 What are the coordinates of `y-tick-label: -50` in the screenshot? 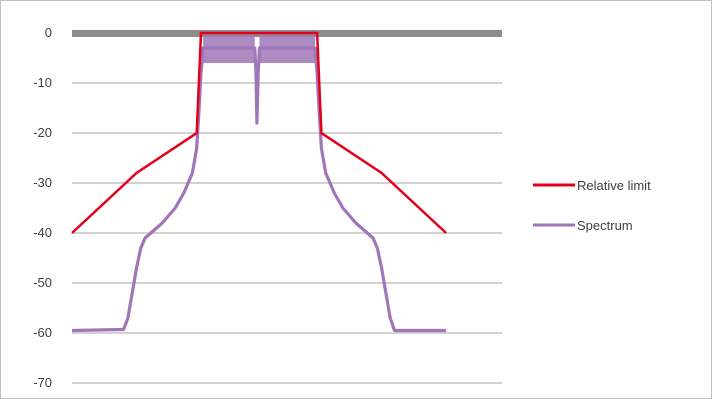 It's located at (42, 282).